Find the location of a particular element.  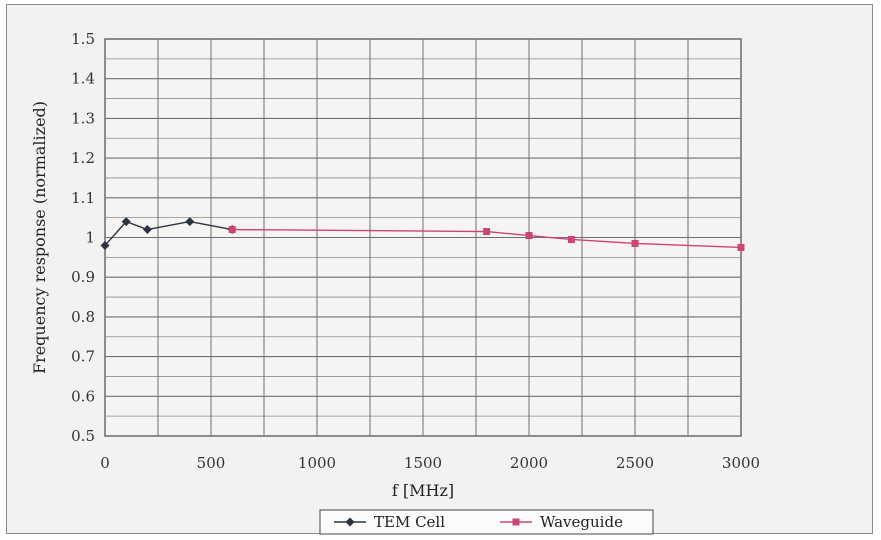

y-tick-label: 0.6 is located at coordinates (83, 396).